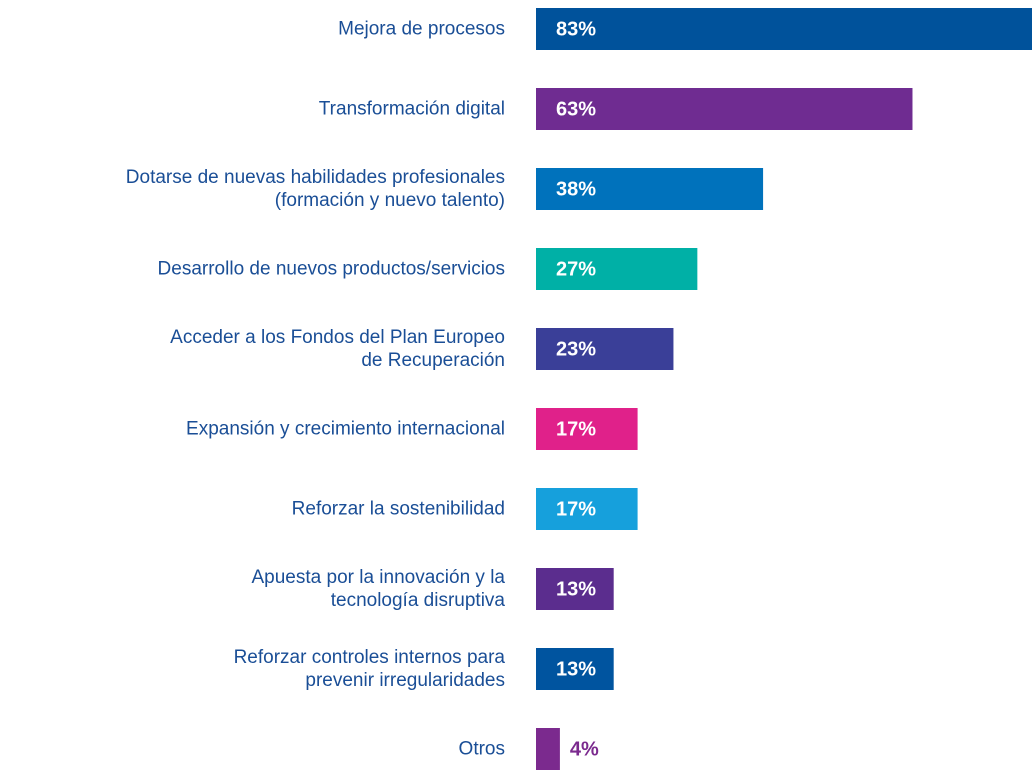 The height and width of the screenshot is (771, 1032). Describe the element at coordinates (398, 509) in the screenshot. I see `category-label: Reforzar la sostenibilidad` at that location.